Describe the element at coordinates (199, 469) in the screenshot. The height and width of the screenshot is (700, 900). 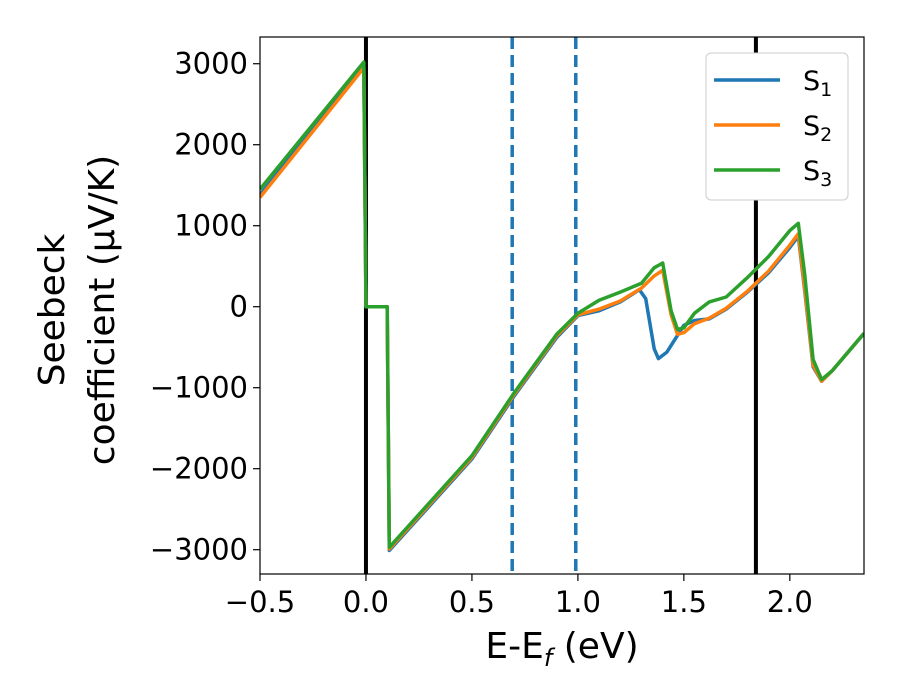
I see `y-tick-label: −2000` at that location.